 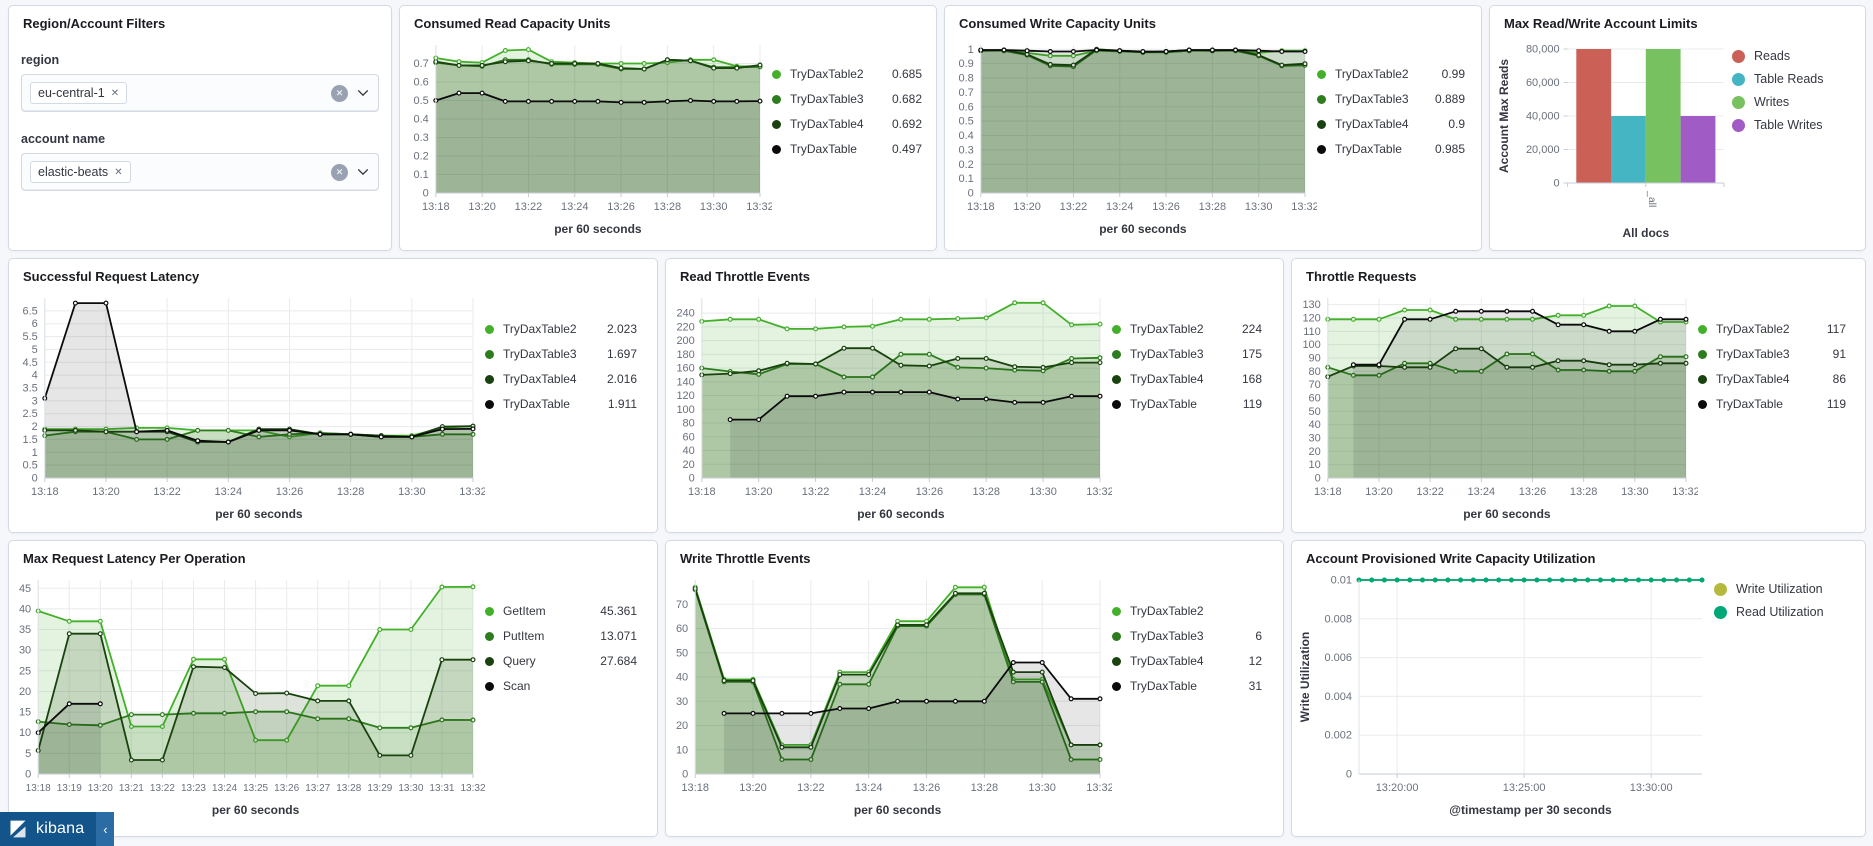 What do you see at coordinates (1074, 207) in the screenshot?
I see `svg-text: 13:22` at bounding box center [1074, 207].